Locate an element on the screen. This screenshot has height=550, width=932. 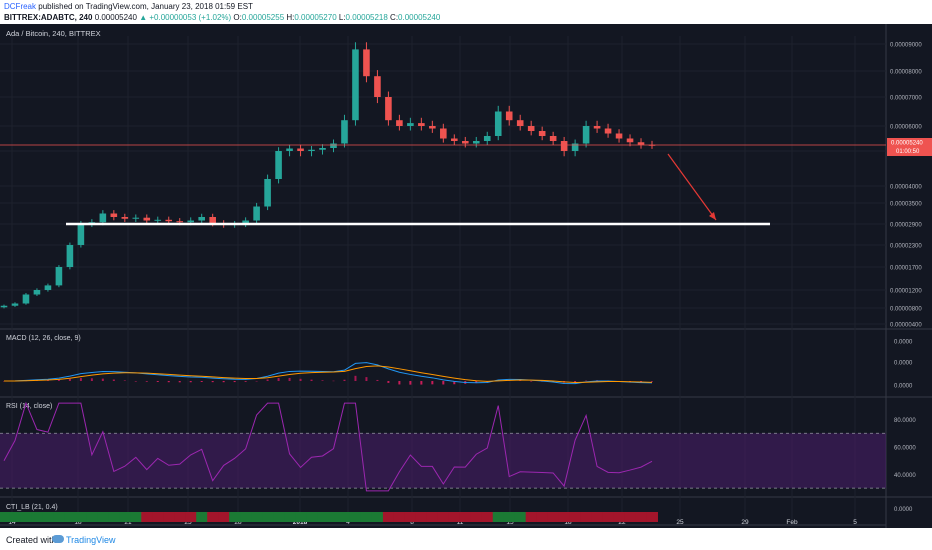
time-tick-label: 4 is located at coordinates (348, 522).